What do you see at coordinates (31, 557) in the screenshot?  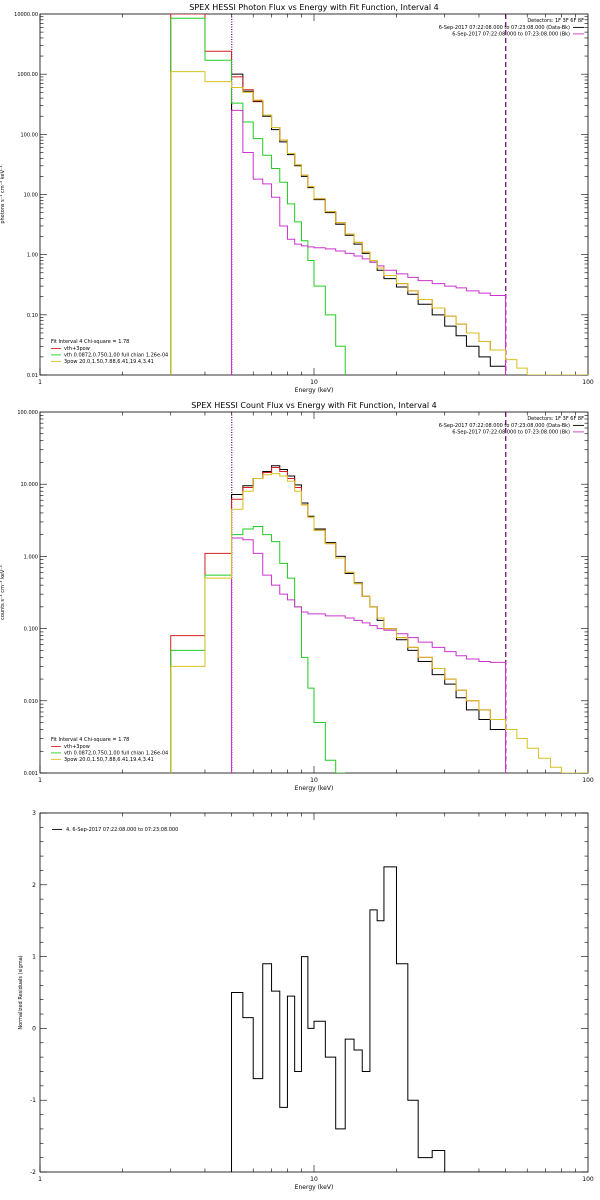 I see `y-tick-label: 1.000` at bounding box center [31, 557].